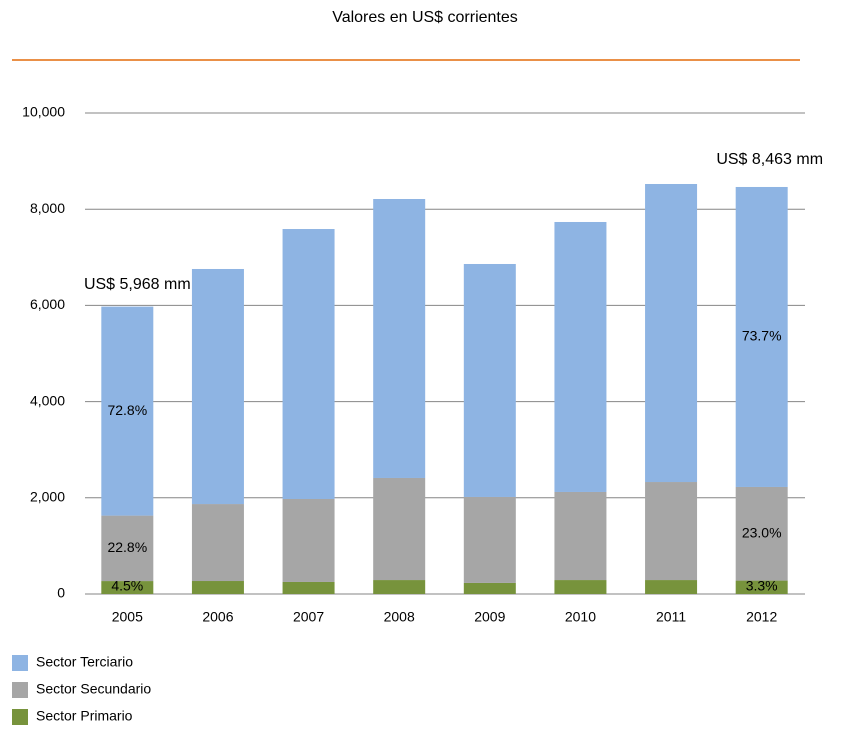  I want to click on x-tick-label: 2012, so click(761, 617).